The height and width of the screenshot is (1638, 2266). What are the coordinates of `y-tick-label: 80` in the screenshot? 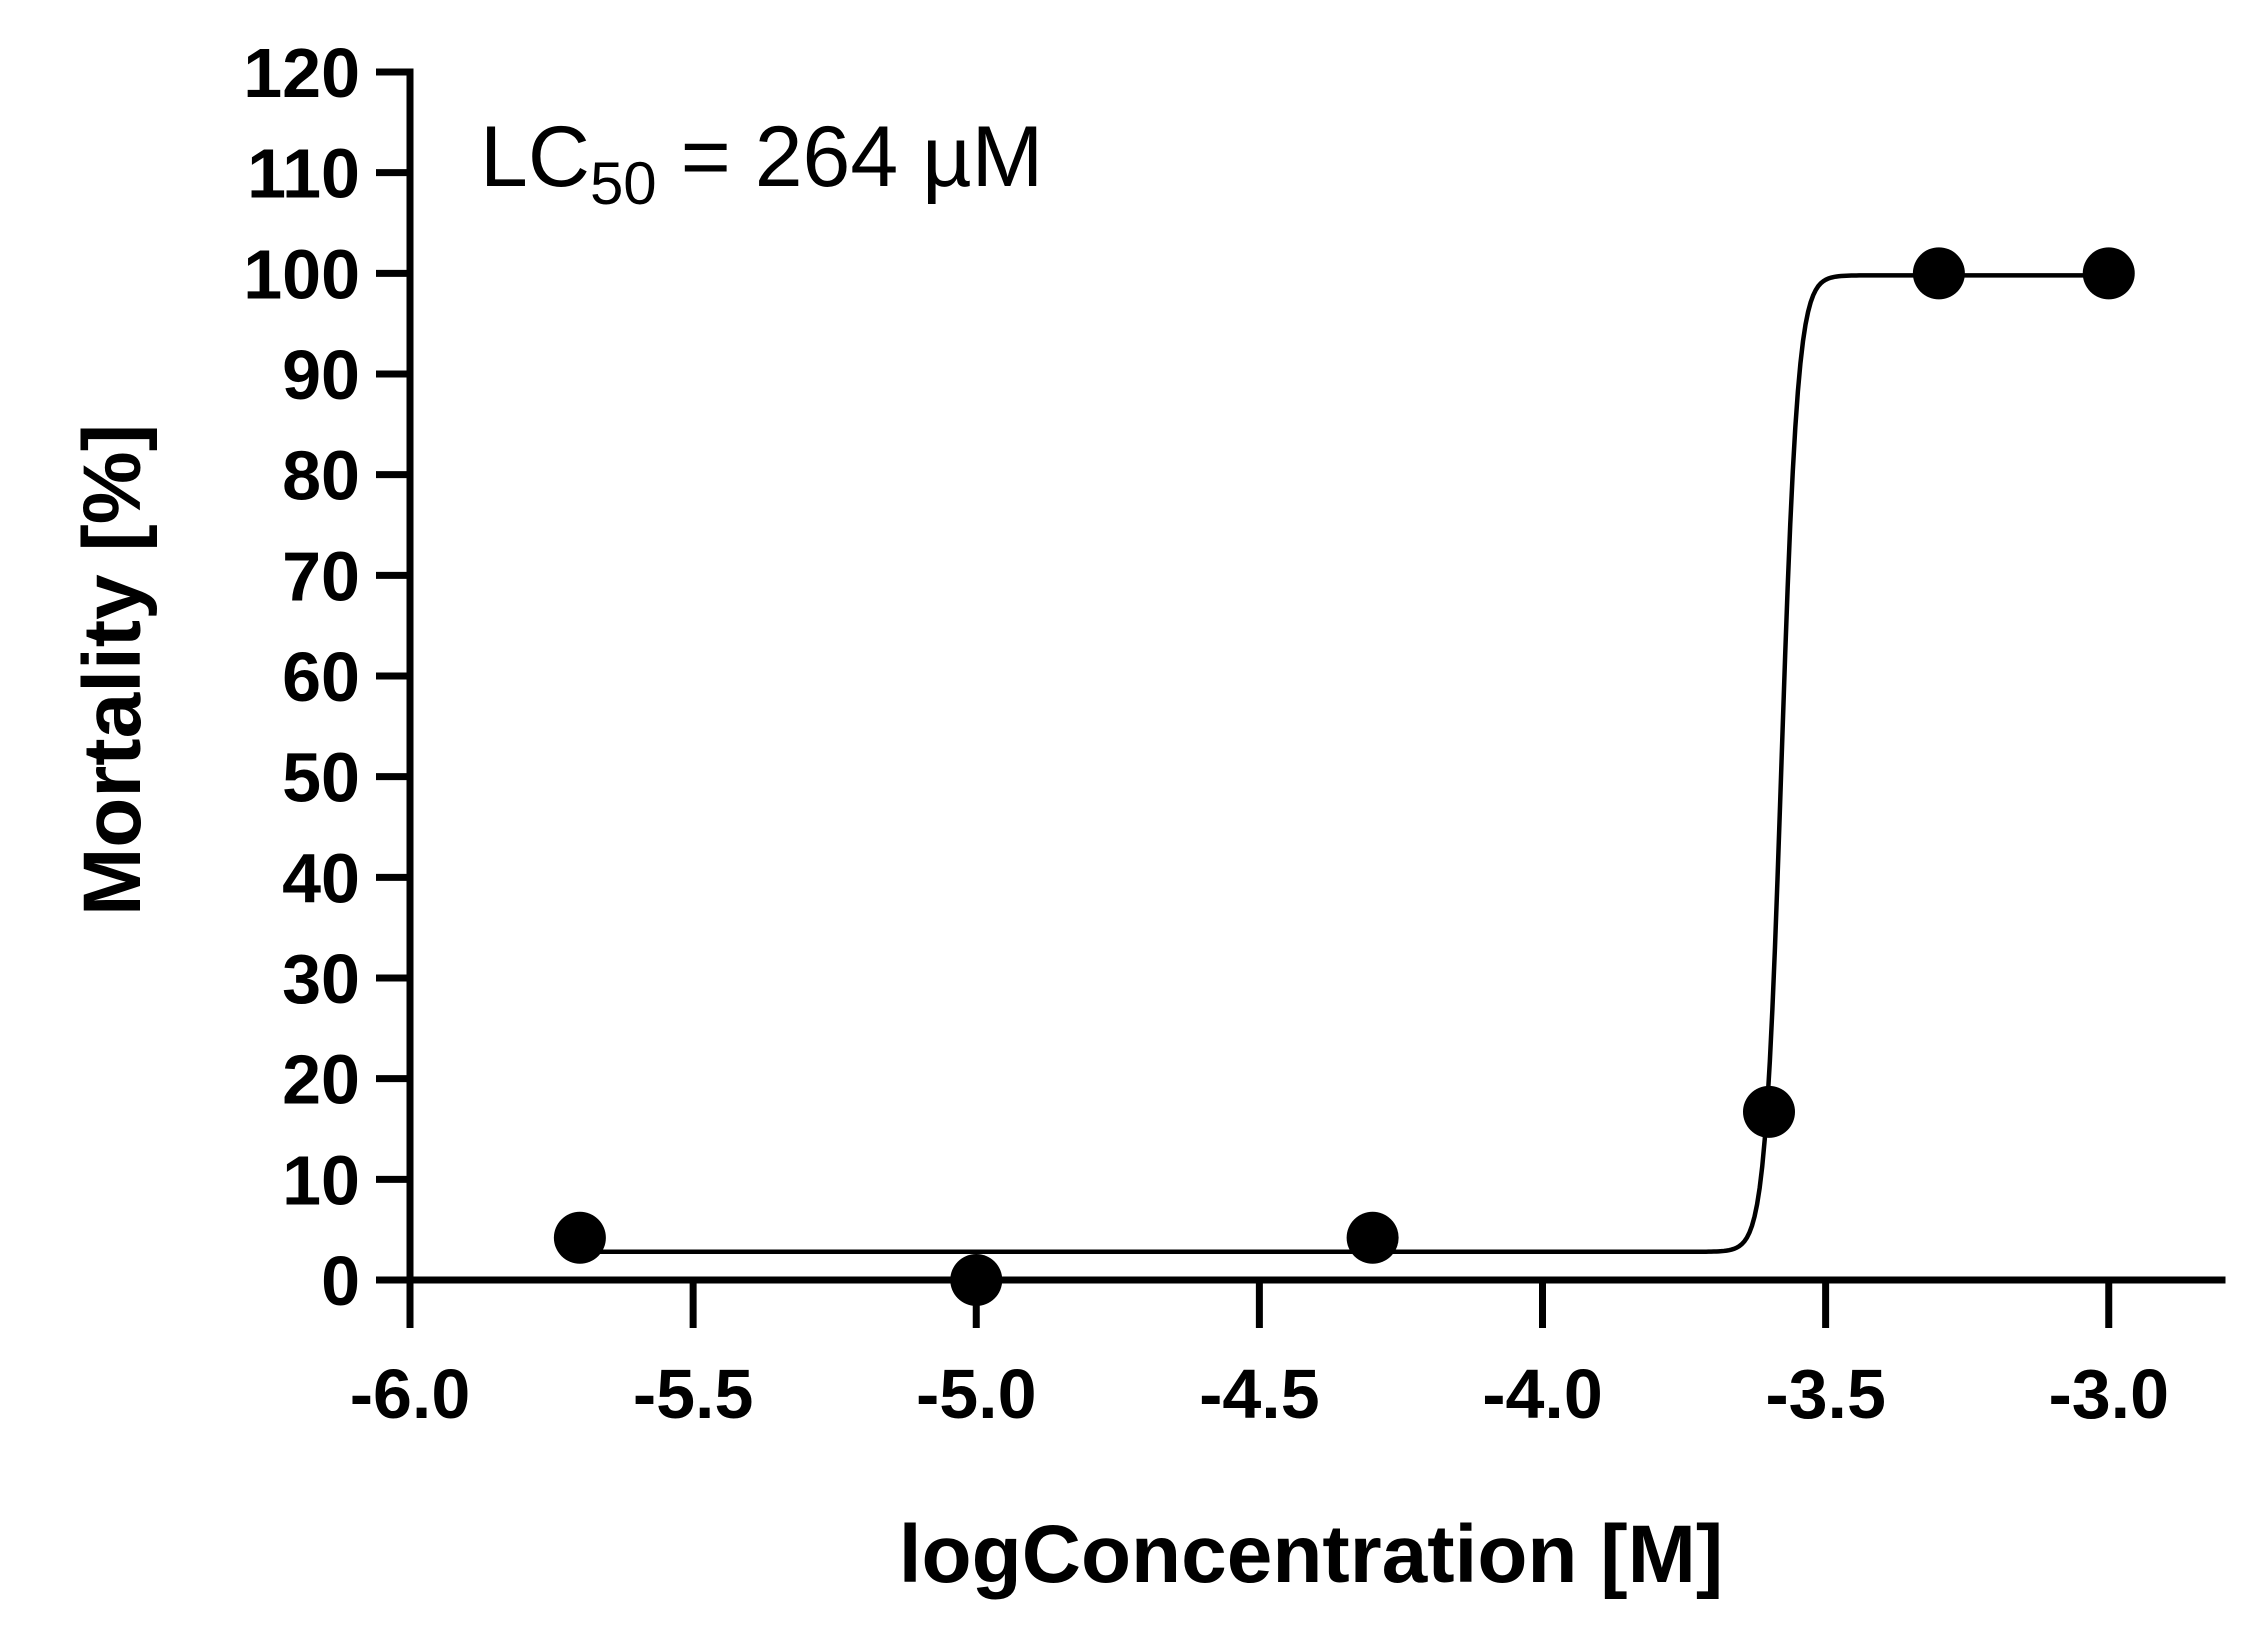 It's located at (321, 476).